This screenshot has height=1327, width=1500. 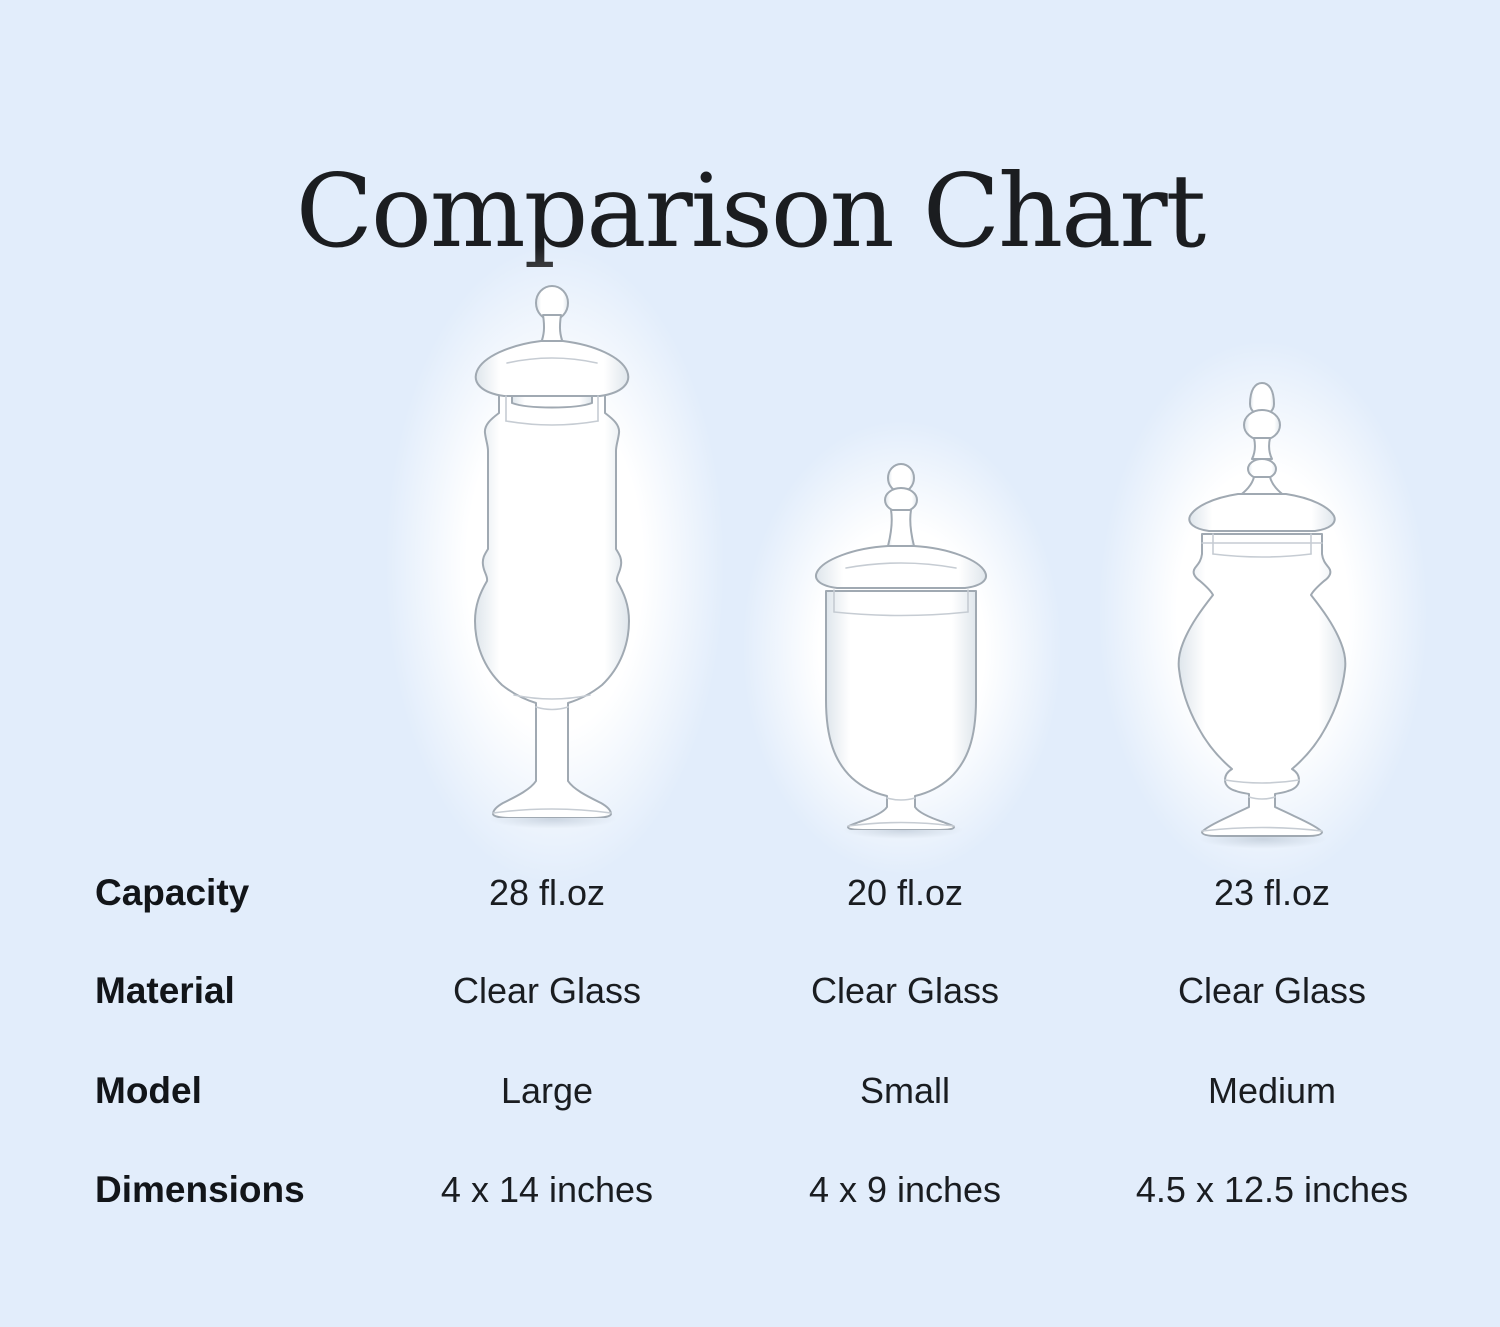 I want to click on model-value-small: Small, so click(x=905, y=1090).